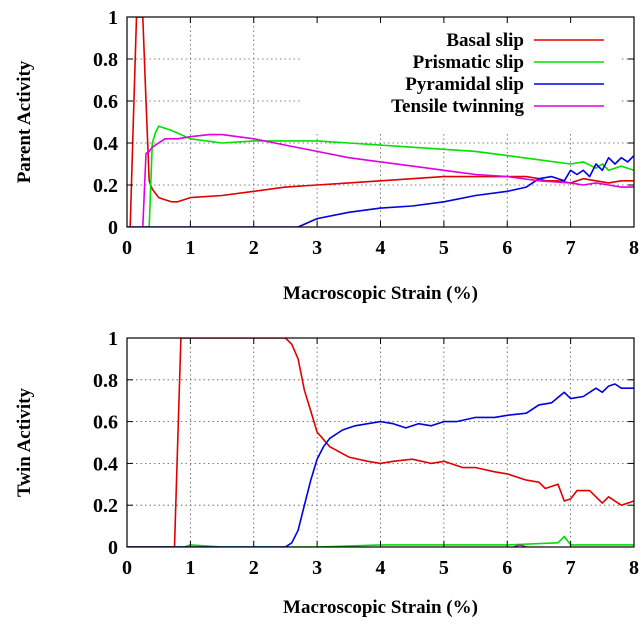  Describe the element at coordinates (24, 442) in the screenshot. I see `y-axis-label: Twin Activity` at that location.